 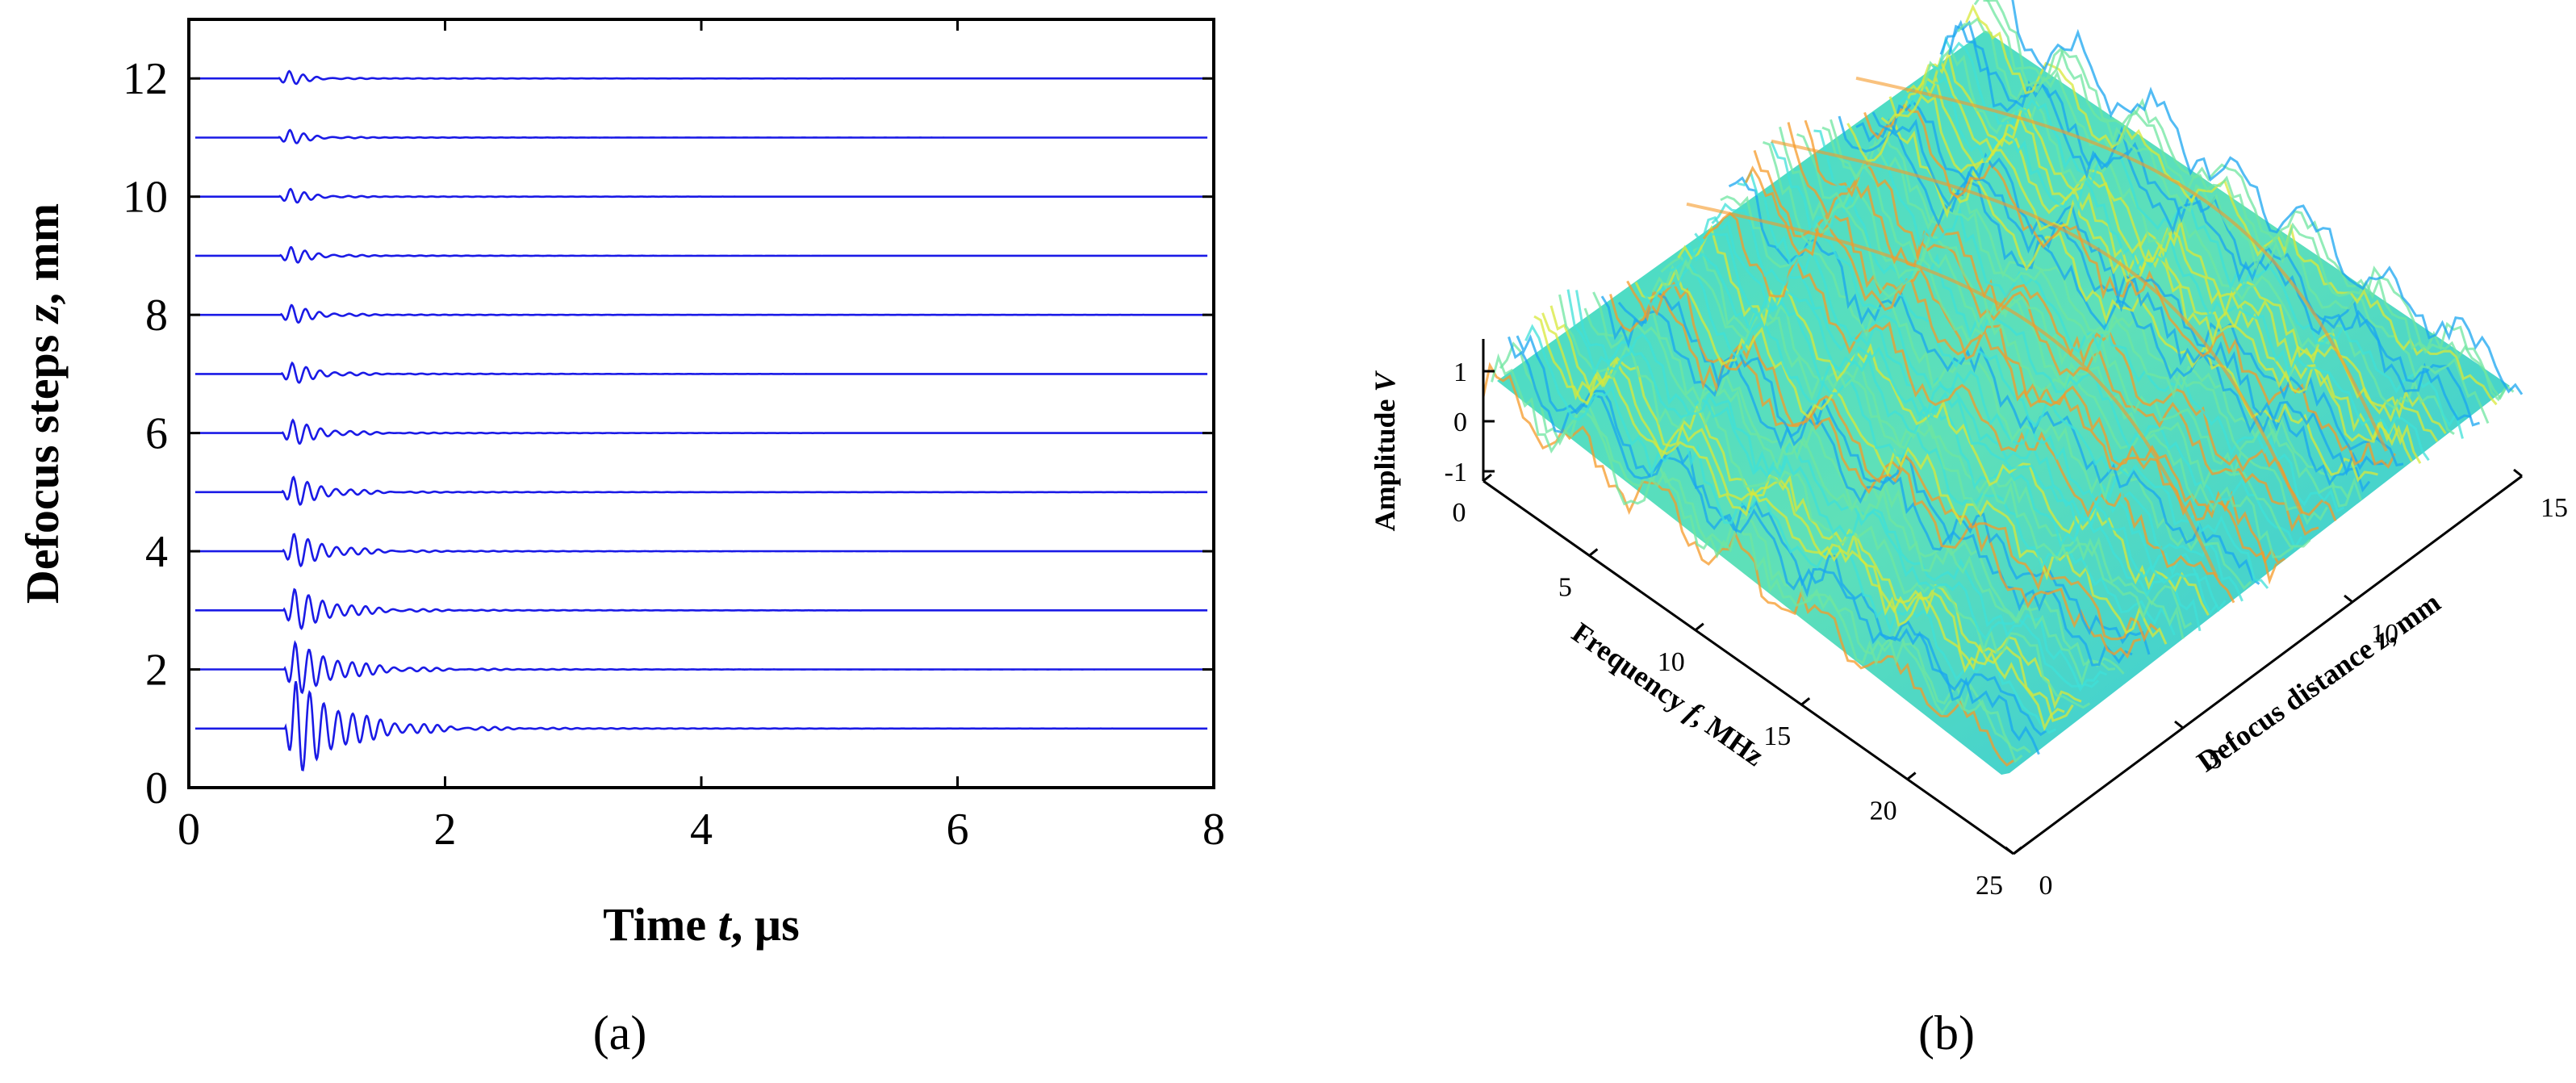 What do you see at coordinates (1565, 587) in the screenshot?
I see `f-tick-label: 5` at bounding box center [1565, 587].